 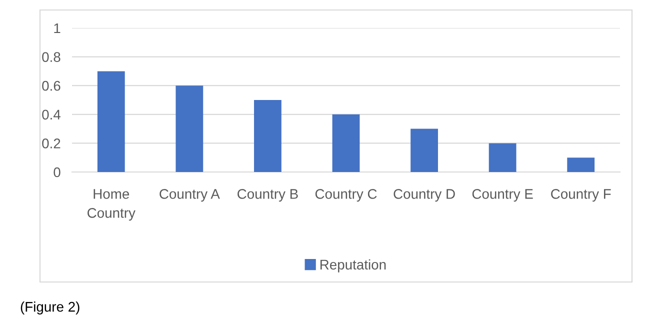 What do you see at coordinates (50, 308) in the screenshot?
I see `text: (Figure 2)` at bounding box center [50, 308].